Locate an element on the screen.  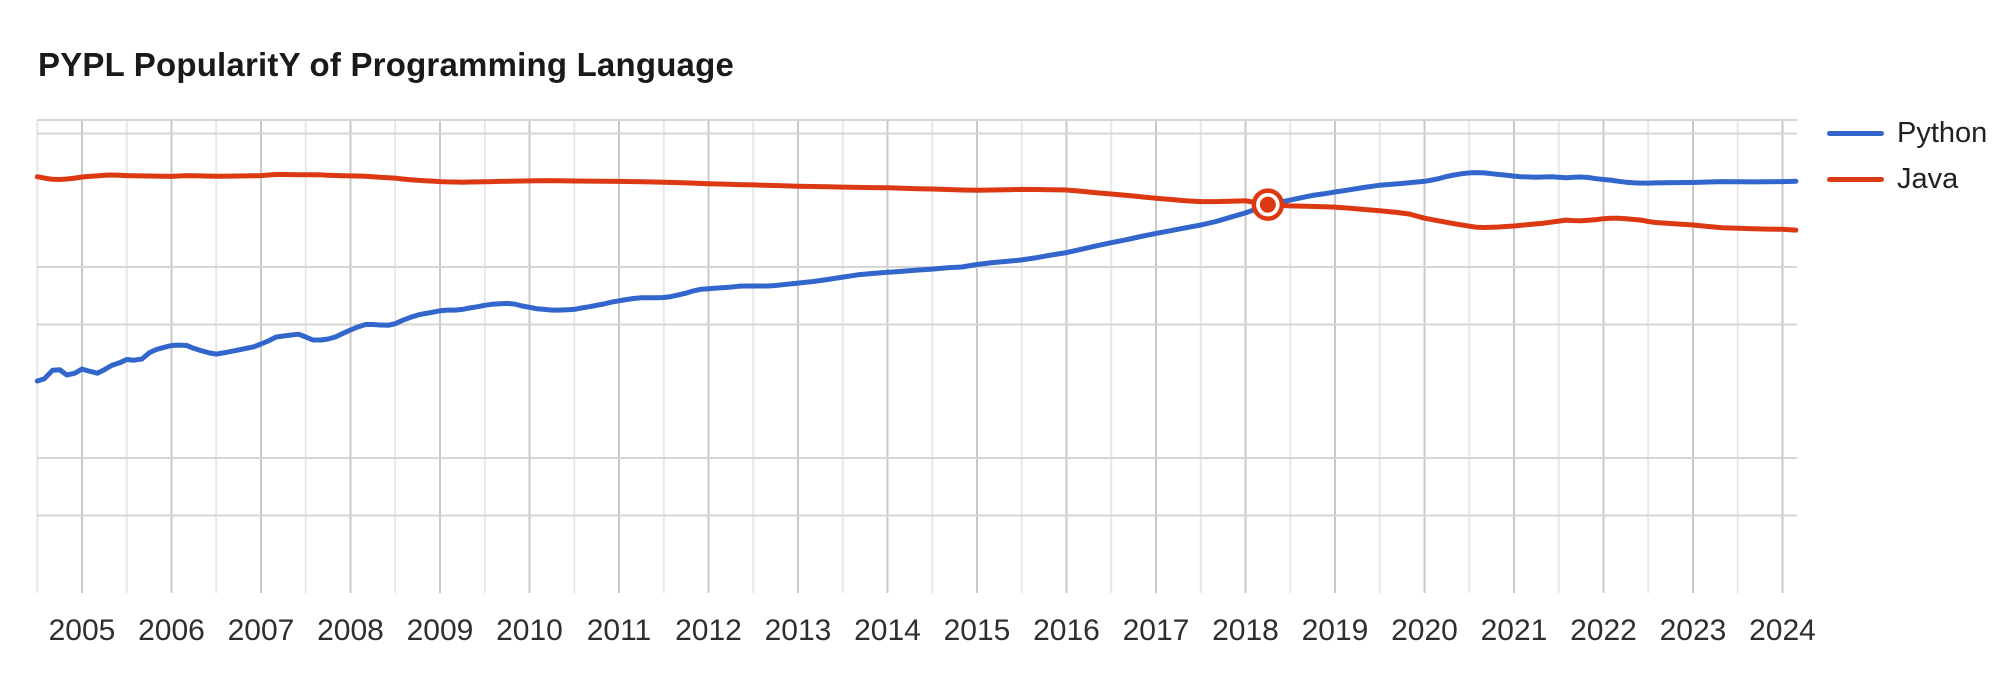
x-tick-label: 2011 is located at coordinates (619, 630).